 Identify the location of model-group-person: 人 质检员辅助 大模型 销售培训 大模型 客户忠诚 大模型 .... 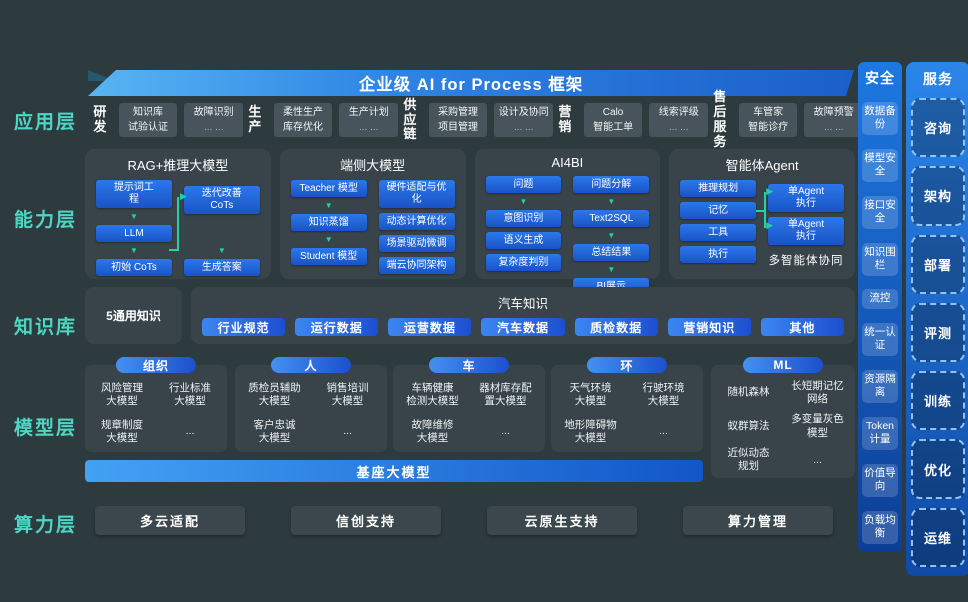
(311, 404).